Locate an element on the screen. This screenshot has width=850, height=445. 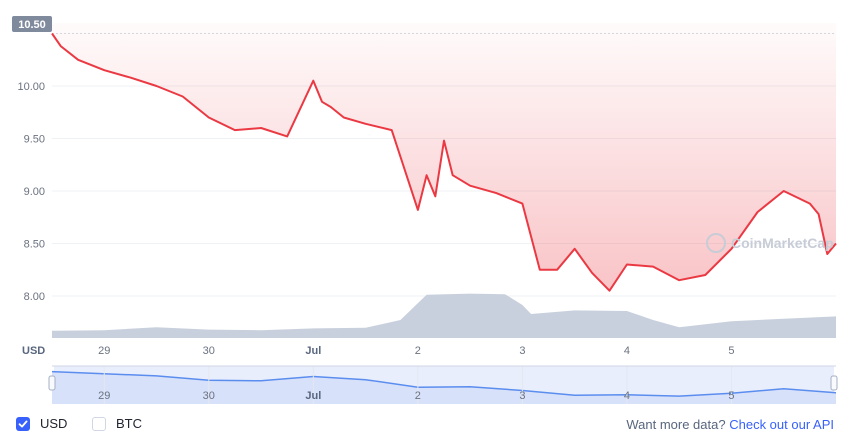
x-axis-ticks: 29 30 Jul 2 3 4 5 is located at coordinates (416, 351).